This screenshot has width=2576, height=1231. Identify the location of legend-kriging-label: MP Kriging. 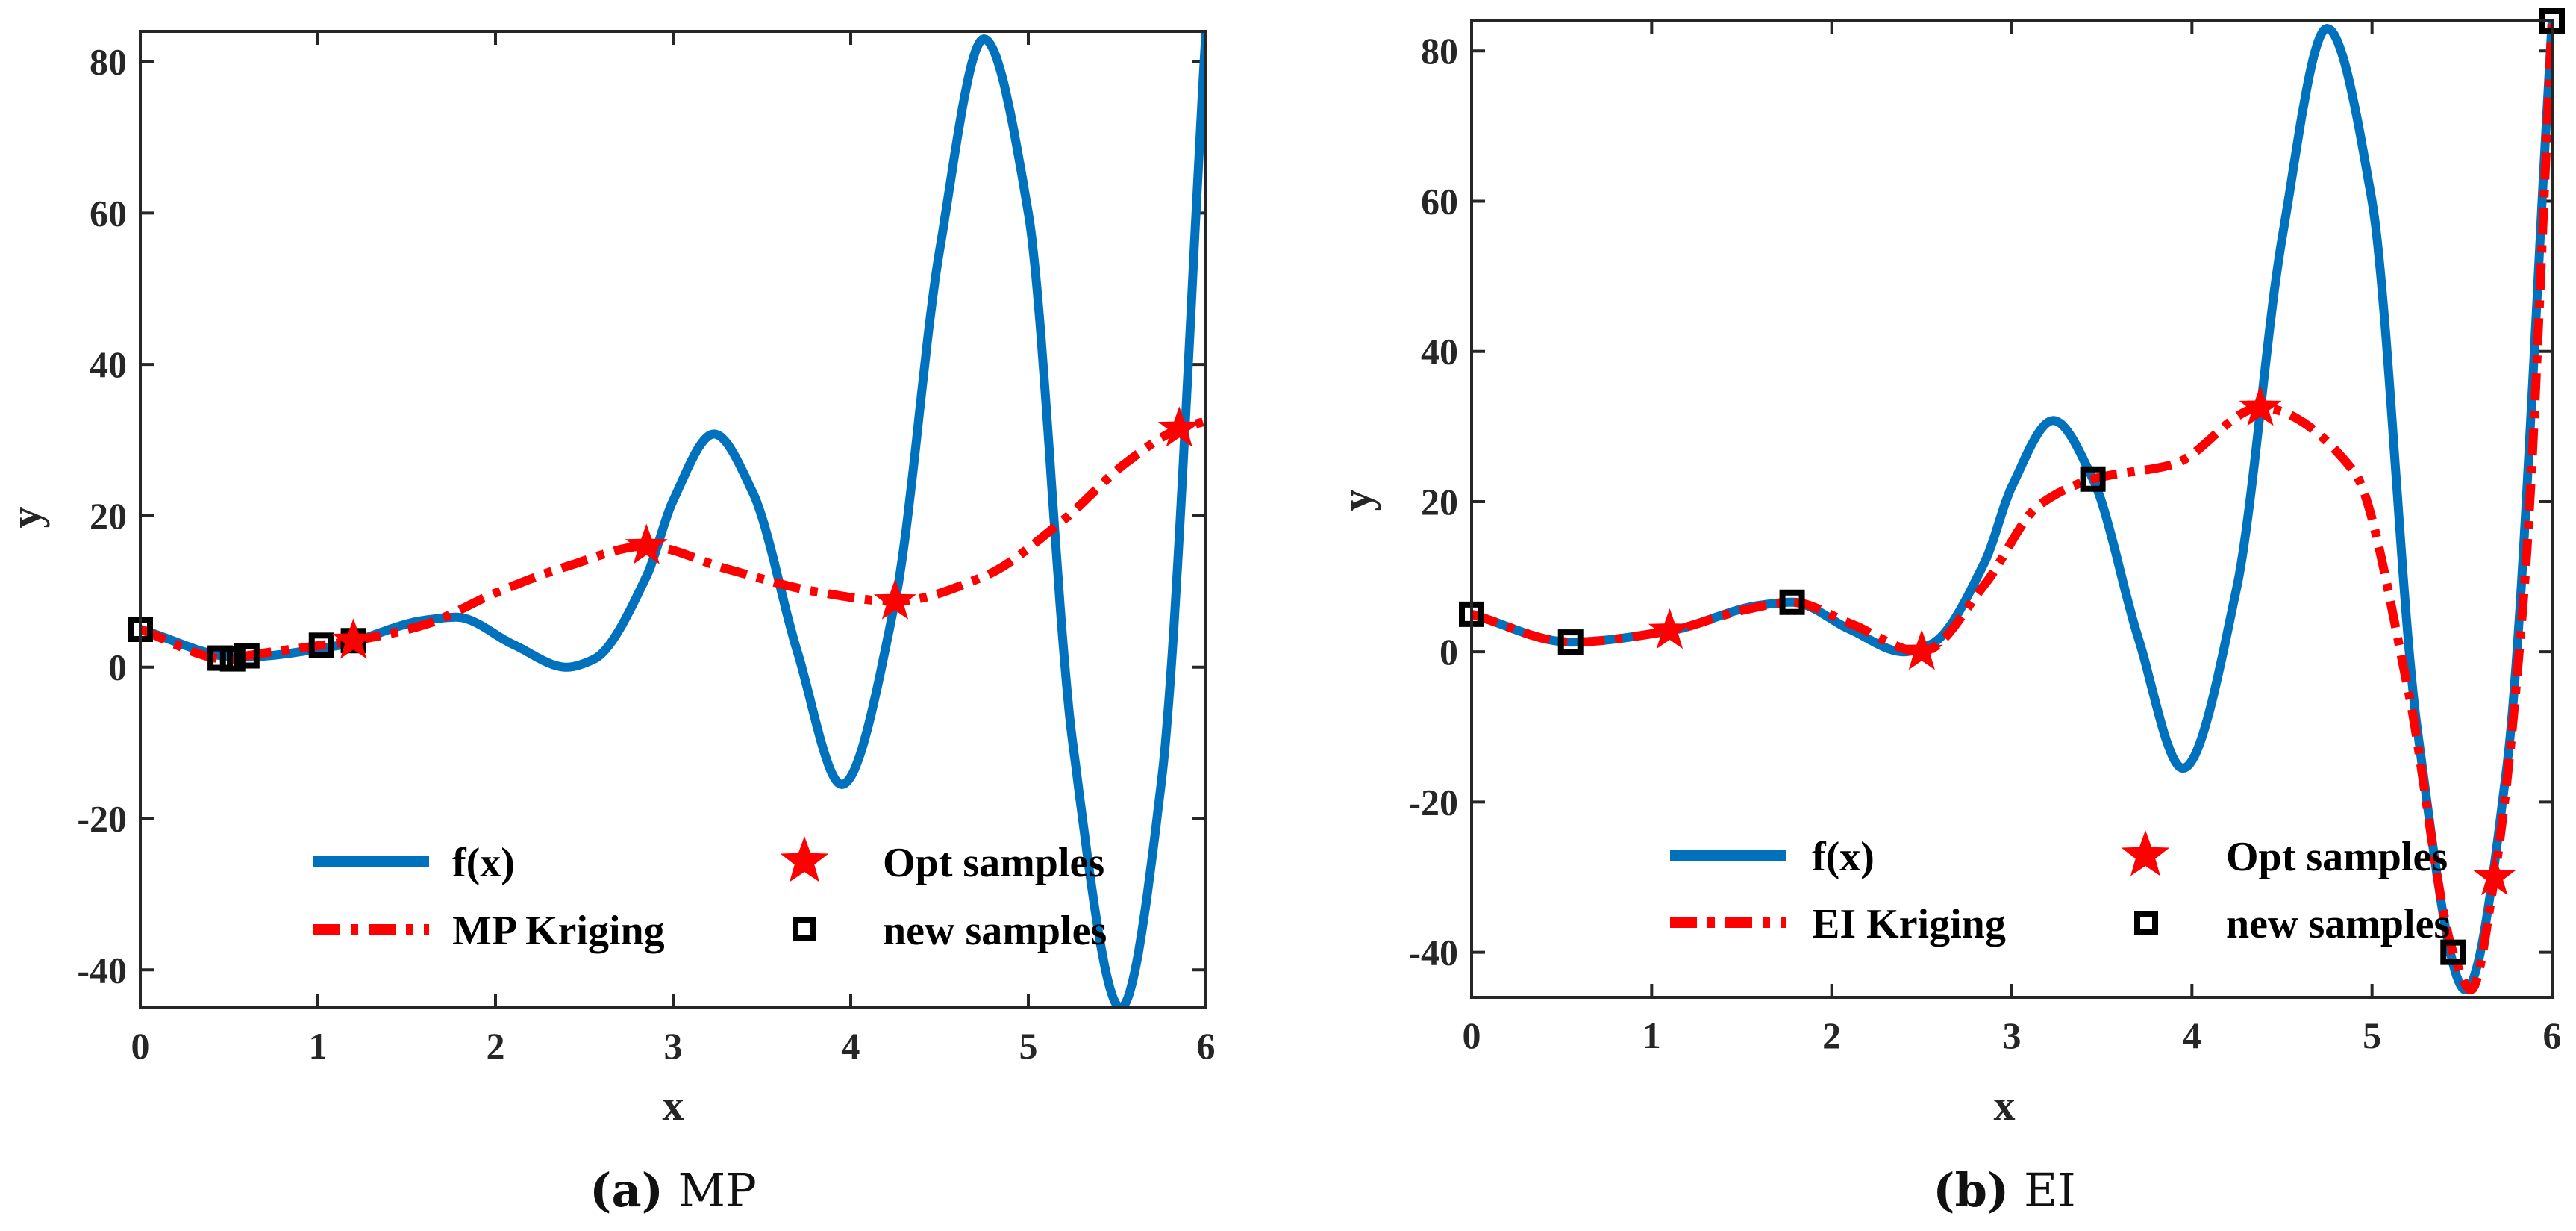
(558, 931).